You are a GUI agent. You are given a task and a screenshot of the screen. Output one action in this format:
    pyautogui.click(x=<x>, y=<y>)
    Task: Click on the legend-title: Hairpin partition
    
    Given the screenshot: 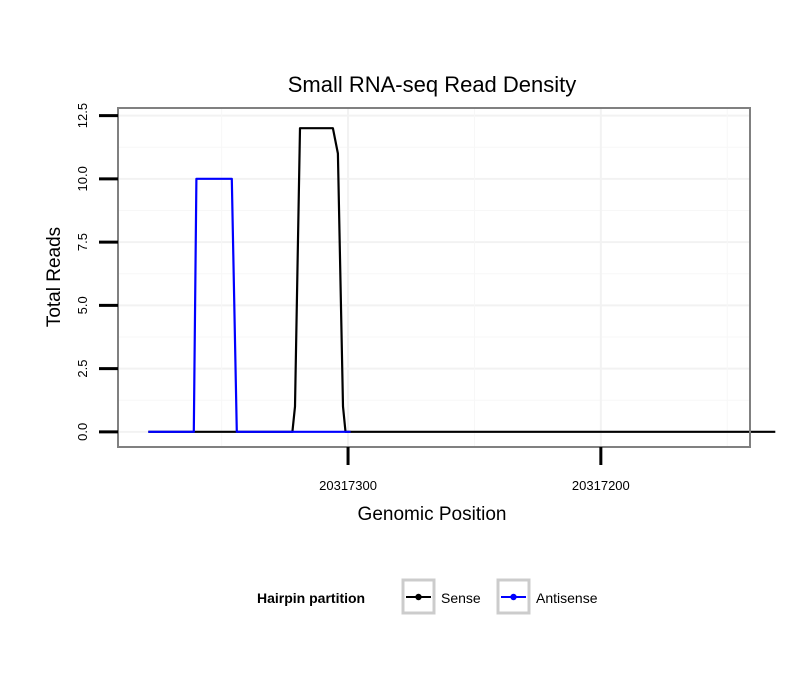 What is the action you would take?
    pyautogui.click(x=311, y=598)
    